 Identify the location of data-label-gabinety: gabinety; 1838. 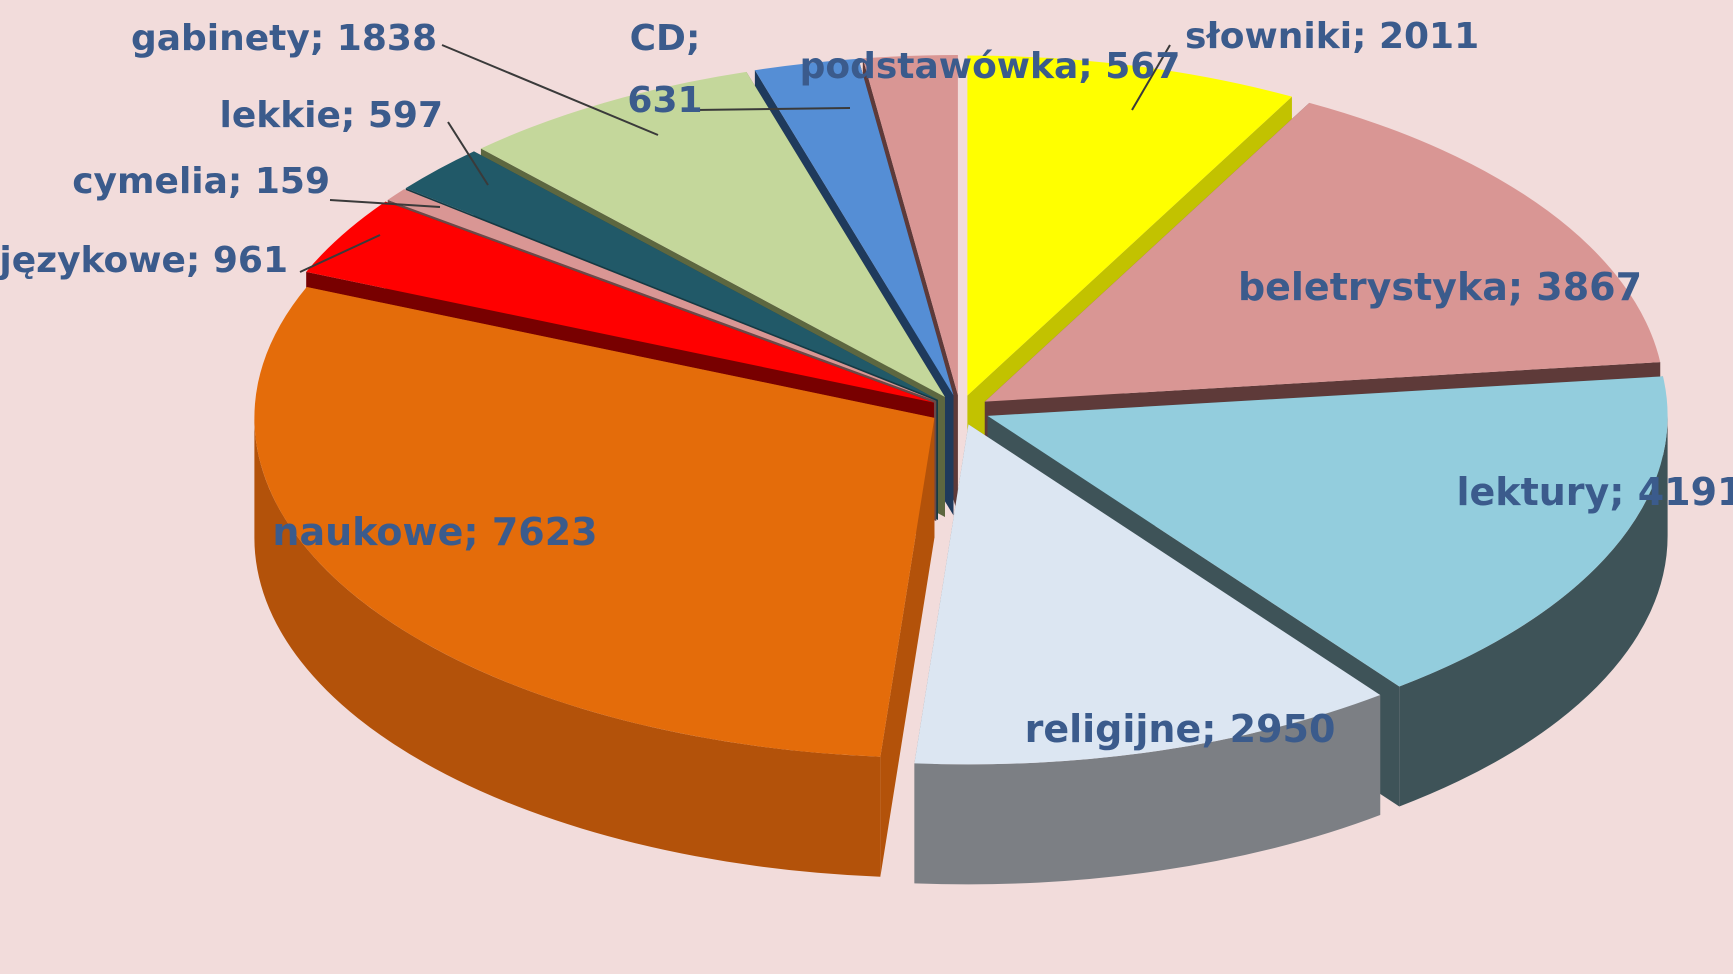
(284, 38).